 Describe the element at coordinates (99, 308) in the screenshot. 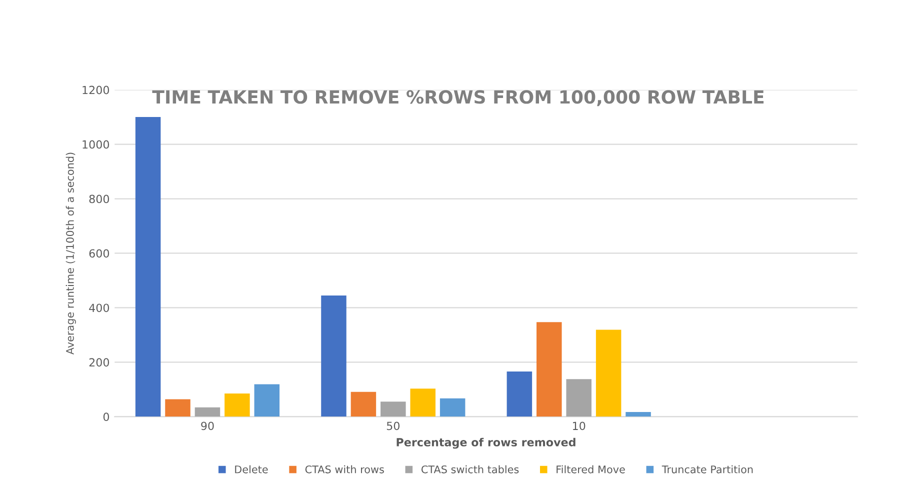

I see `y-tick-label: 400` at that location.